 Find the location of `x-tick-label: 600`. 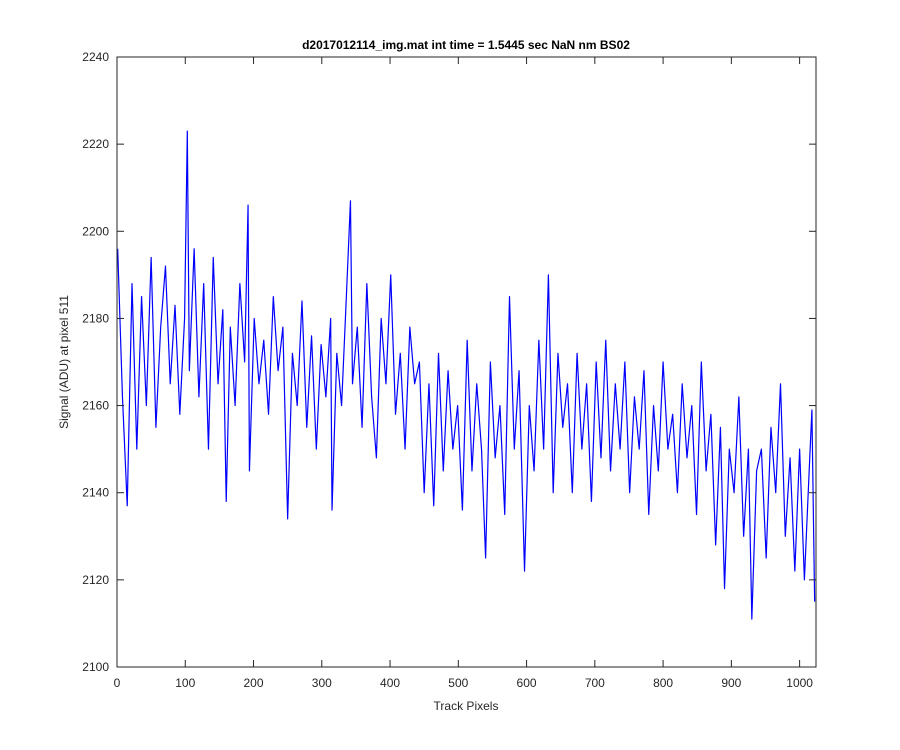

x-tick-label: 600 is located at coordinates (527, 683).